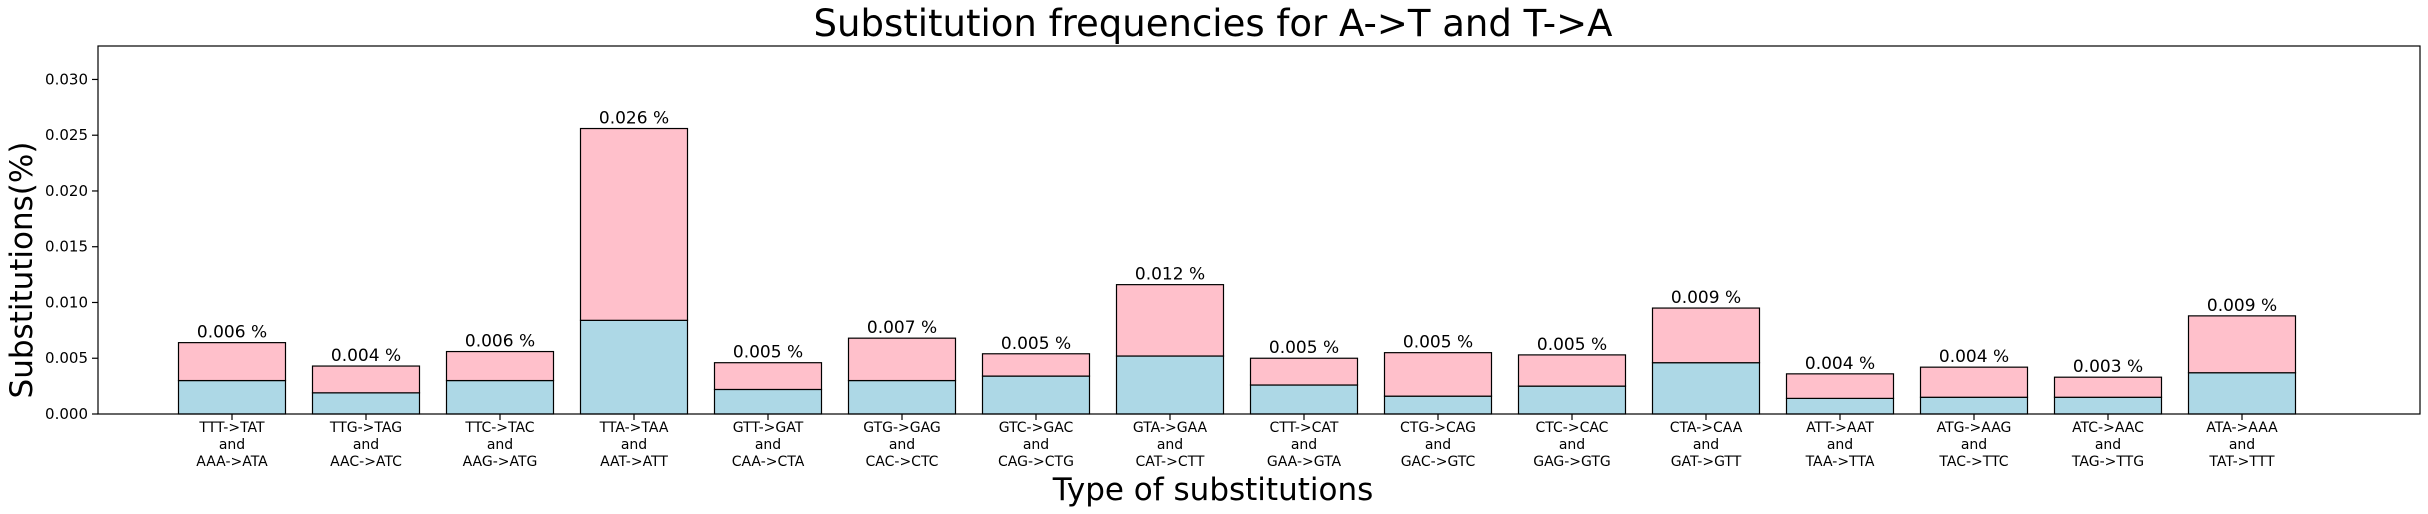 The height and width of the screenshot is (514, 2428). Describe the element at coordinates (768, 428) in the screenshot. I see `x-tick-label: GTT->GAT` at that location.